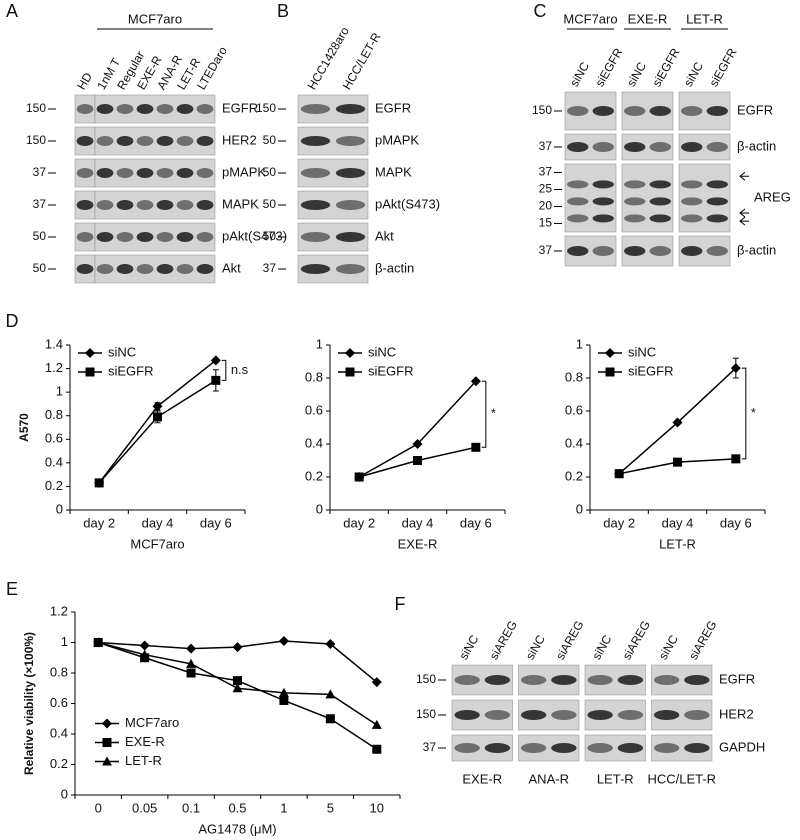 The height and width of the screenshot is (840, 800). What do you see at coordinates (569, 640) in the screenshot?
I see `lane-label: siAREG` at bounding box center [569, 640].